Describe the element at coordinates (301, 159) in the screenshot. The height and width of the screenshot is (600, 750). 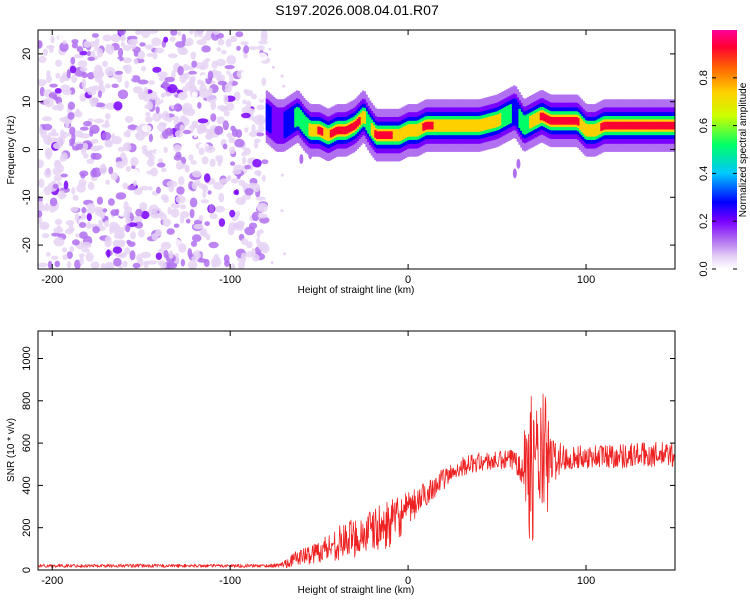
I see `tone-track-spike` at that location.